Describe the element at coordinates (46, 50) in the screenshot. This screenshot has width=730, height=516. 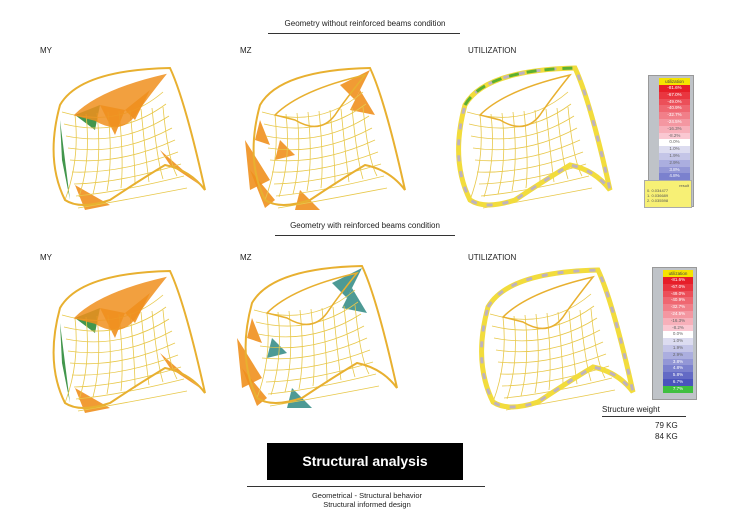
I see `label-my-1: MY` at that location.